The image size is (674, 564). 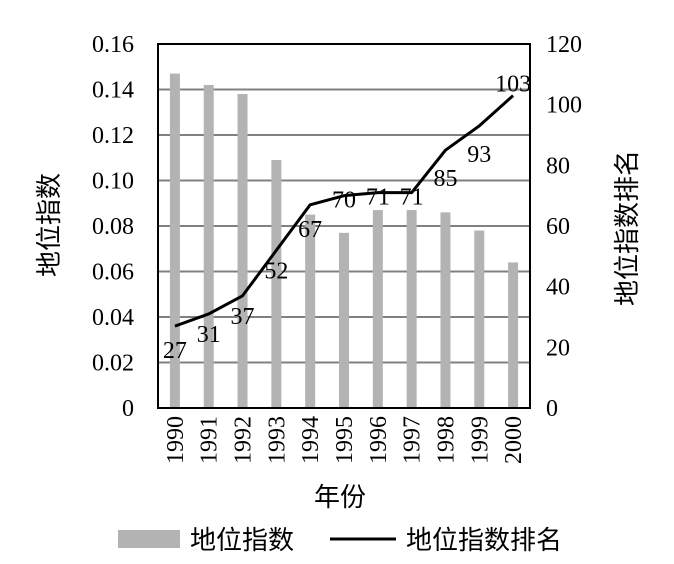 I want to click on right-axis-ticks: 0 20 40 60 80 100 120, so click(x=564, y=227).